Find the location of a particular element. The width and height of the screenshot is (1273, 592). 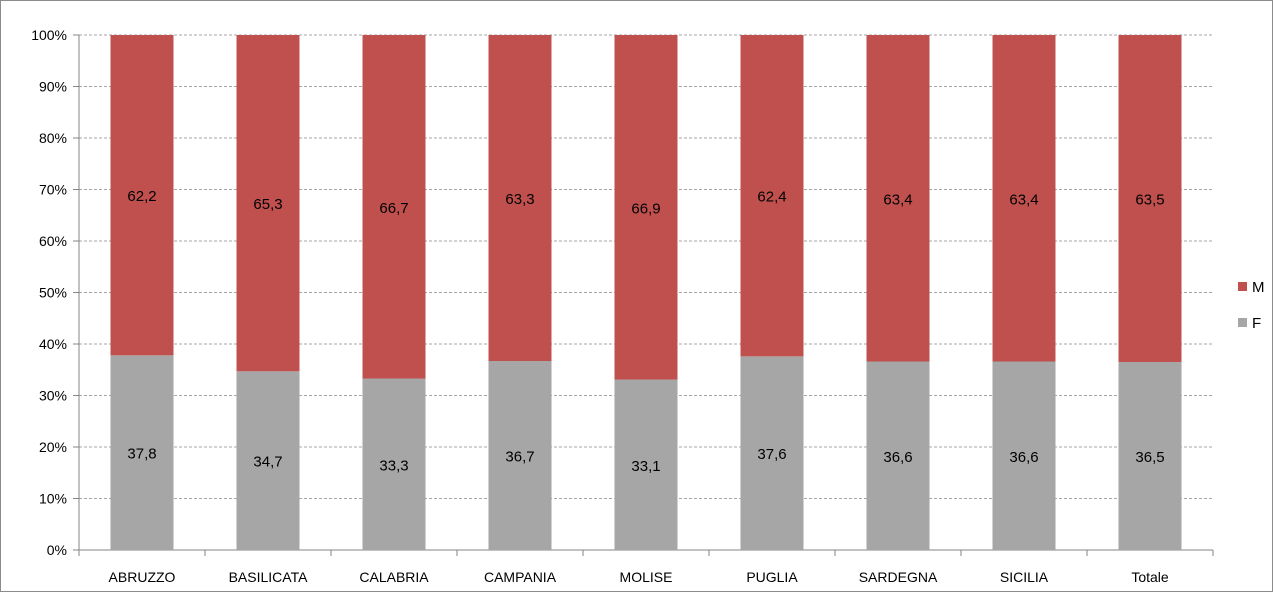

data-label: 34,7 is located at coordinates (267, 462).